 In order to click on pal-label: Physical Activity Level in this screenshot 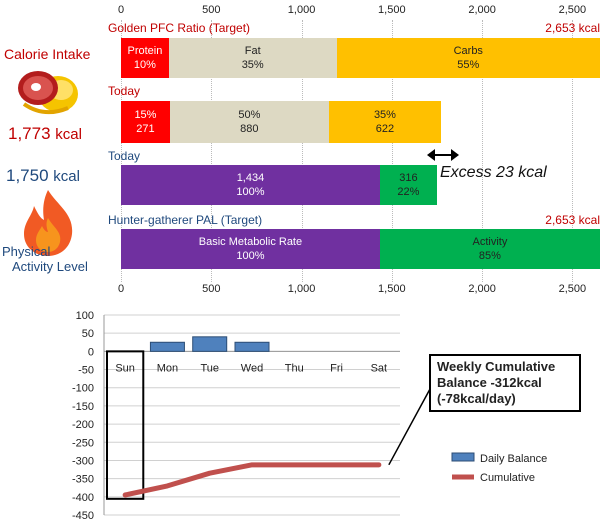, I will do `click(45, 259)`.